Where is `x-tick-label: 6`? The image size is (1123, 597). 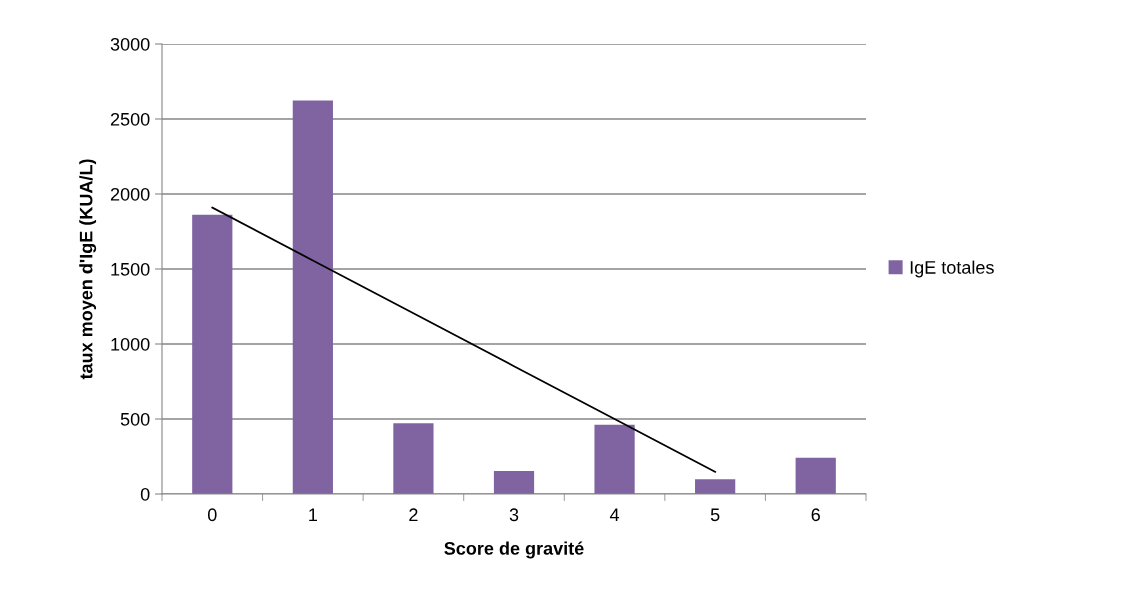
x-tick-label: 6 is located at coordinates (815, 515).